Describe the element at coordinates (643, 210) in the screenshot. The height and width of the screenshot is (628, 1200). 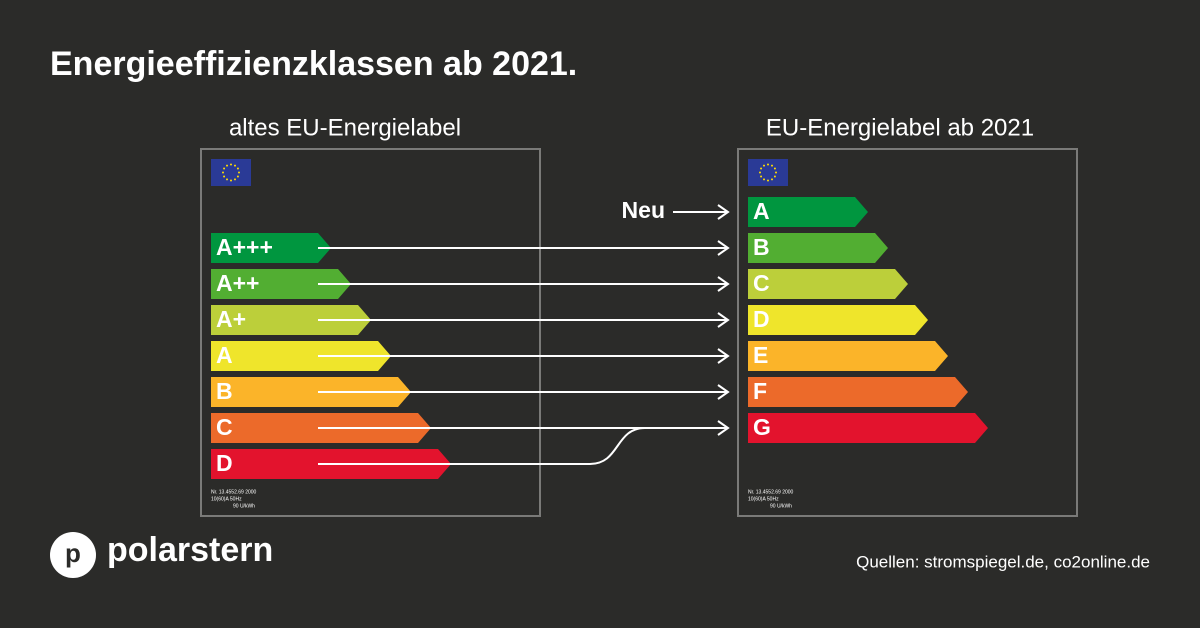
I see `annotation: Neu` at that location.